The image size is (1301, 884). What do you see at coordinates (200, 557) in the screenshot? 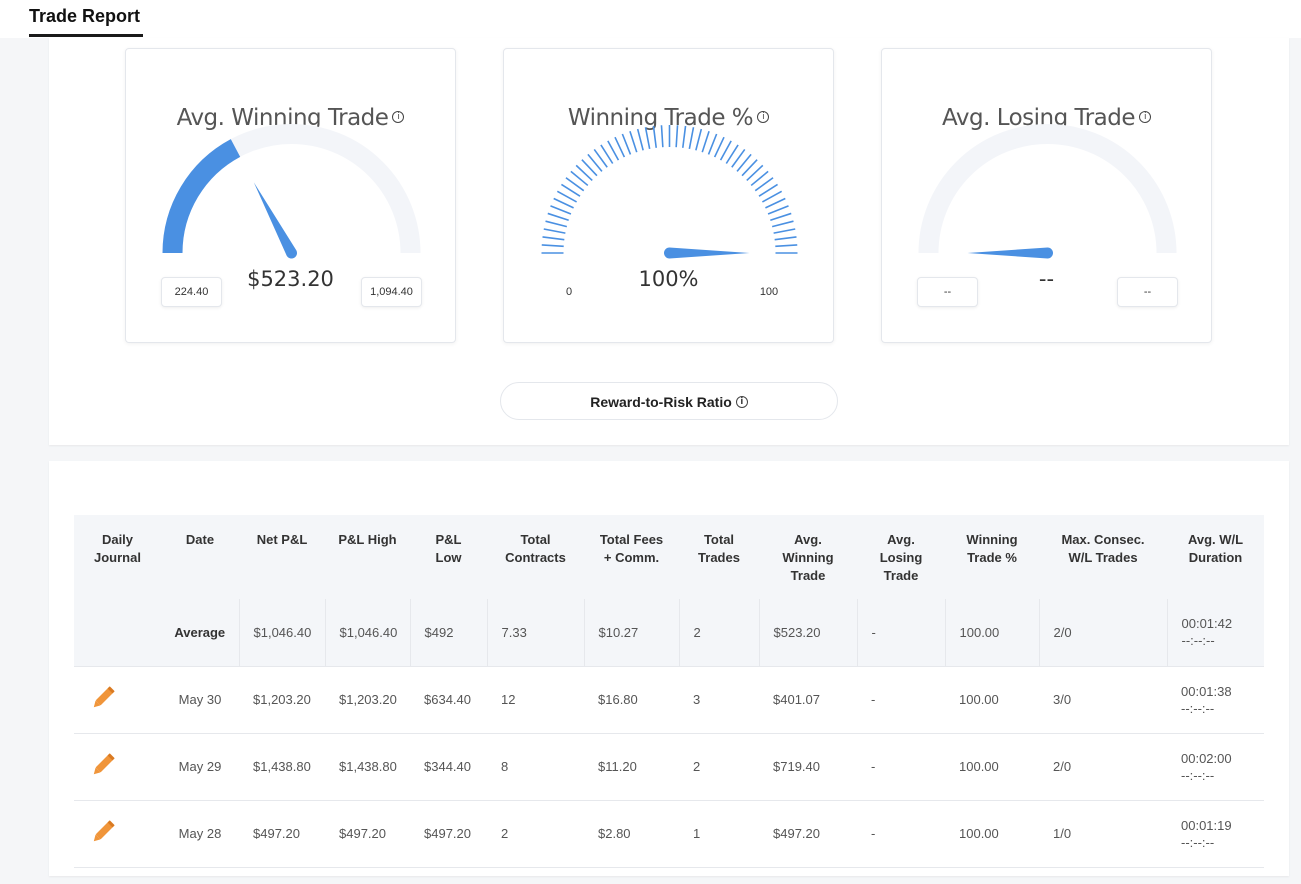
I see `column-header: Date` at bounding box center [200, 557].